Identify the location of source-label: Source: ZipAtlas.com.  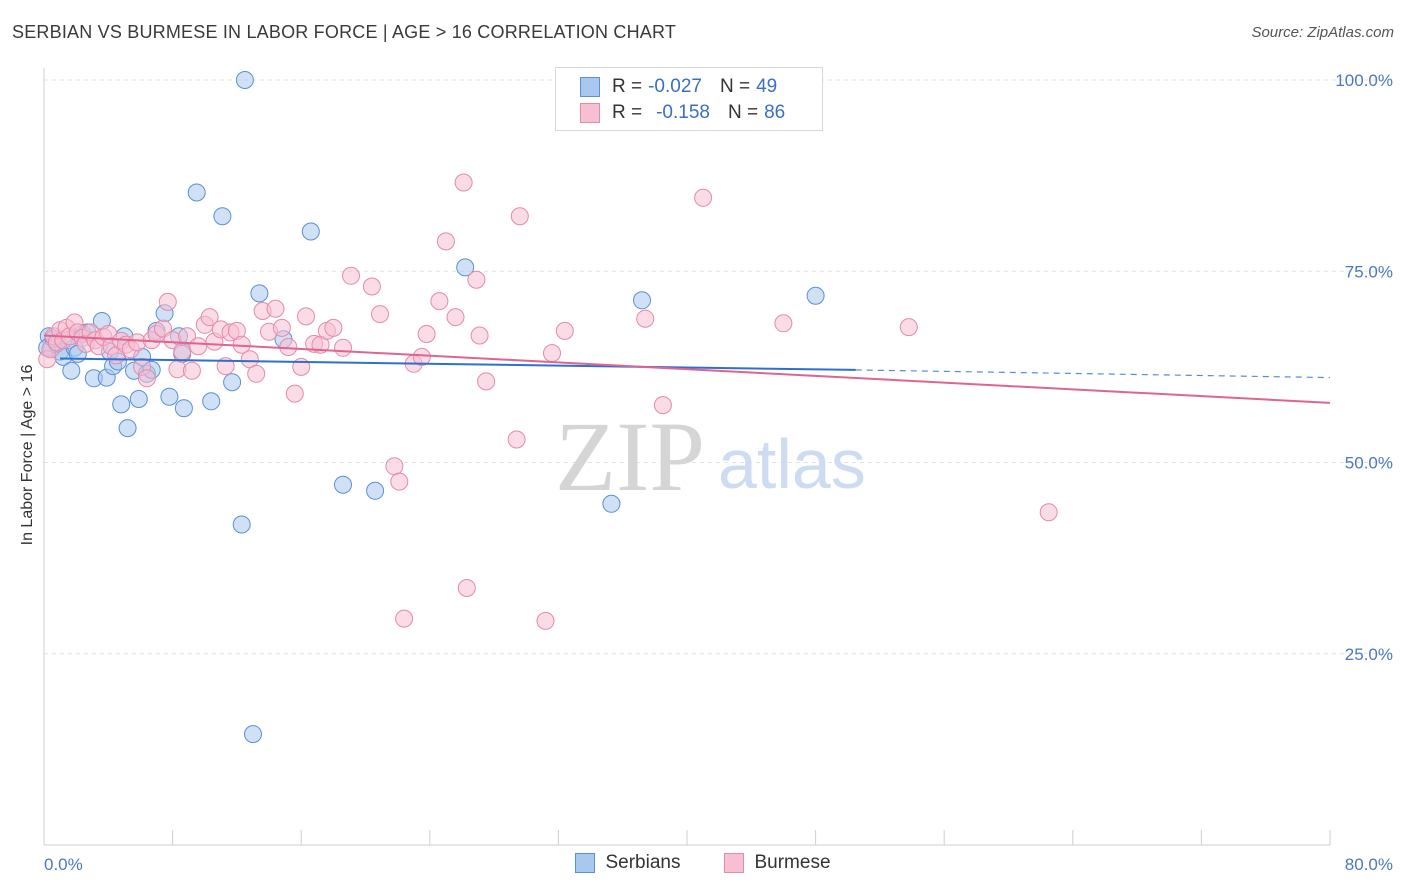
(1322, 32).